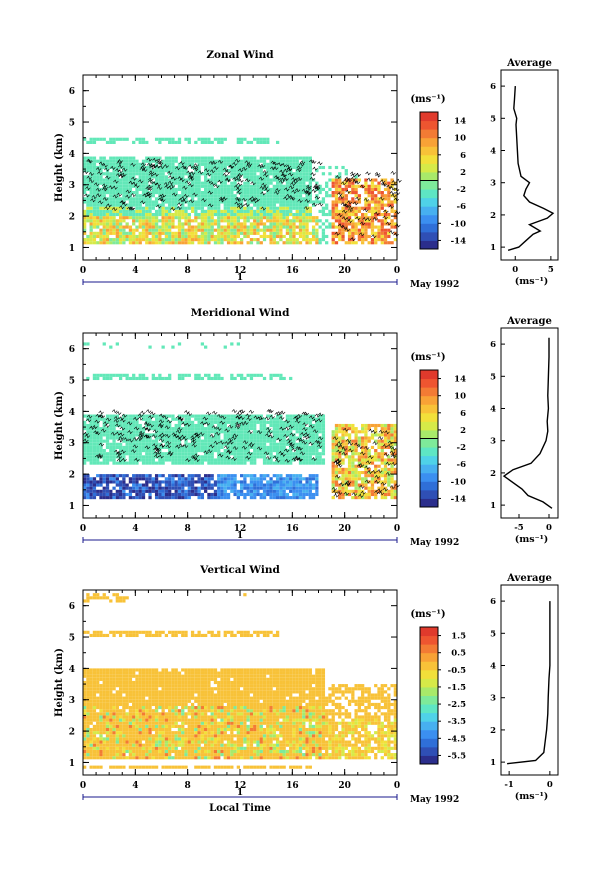 The height and width of the screenshot is (873, 610). I want to click on colorbar-swatch, so click(429, 245).